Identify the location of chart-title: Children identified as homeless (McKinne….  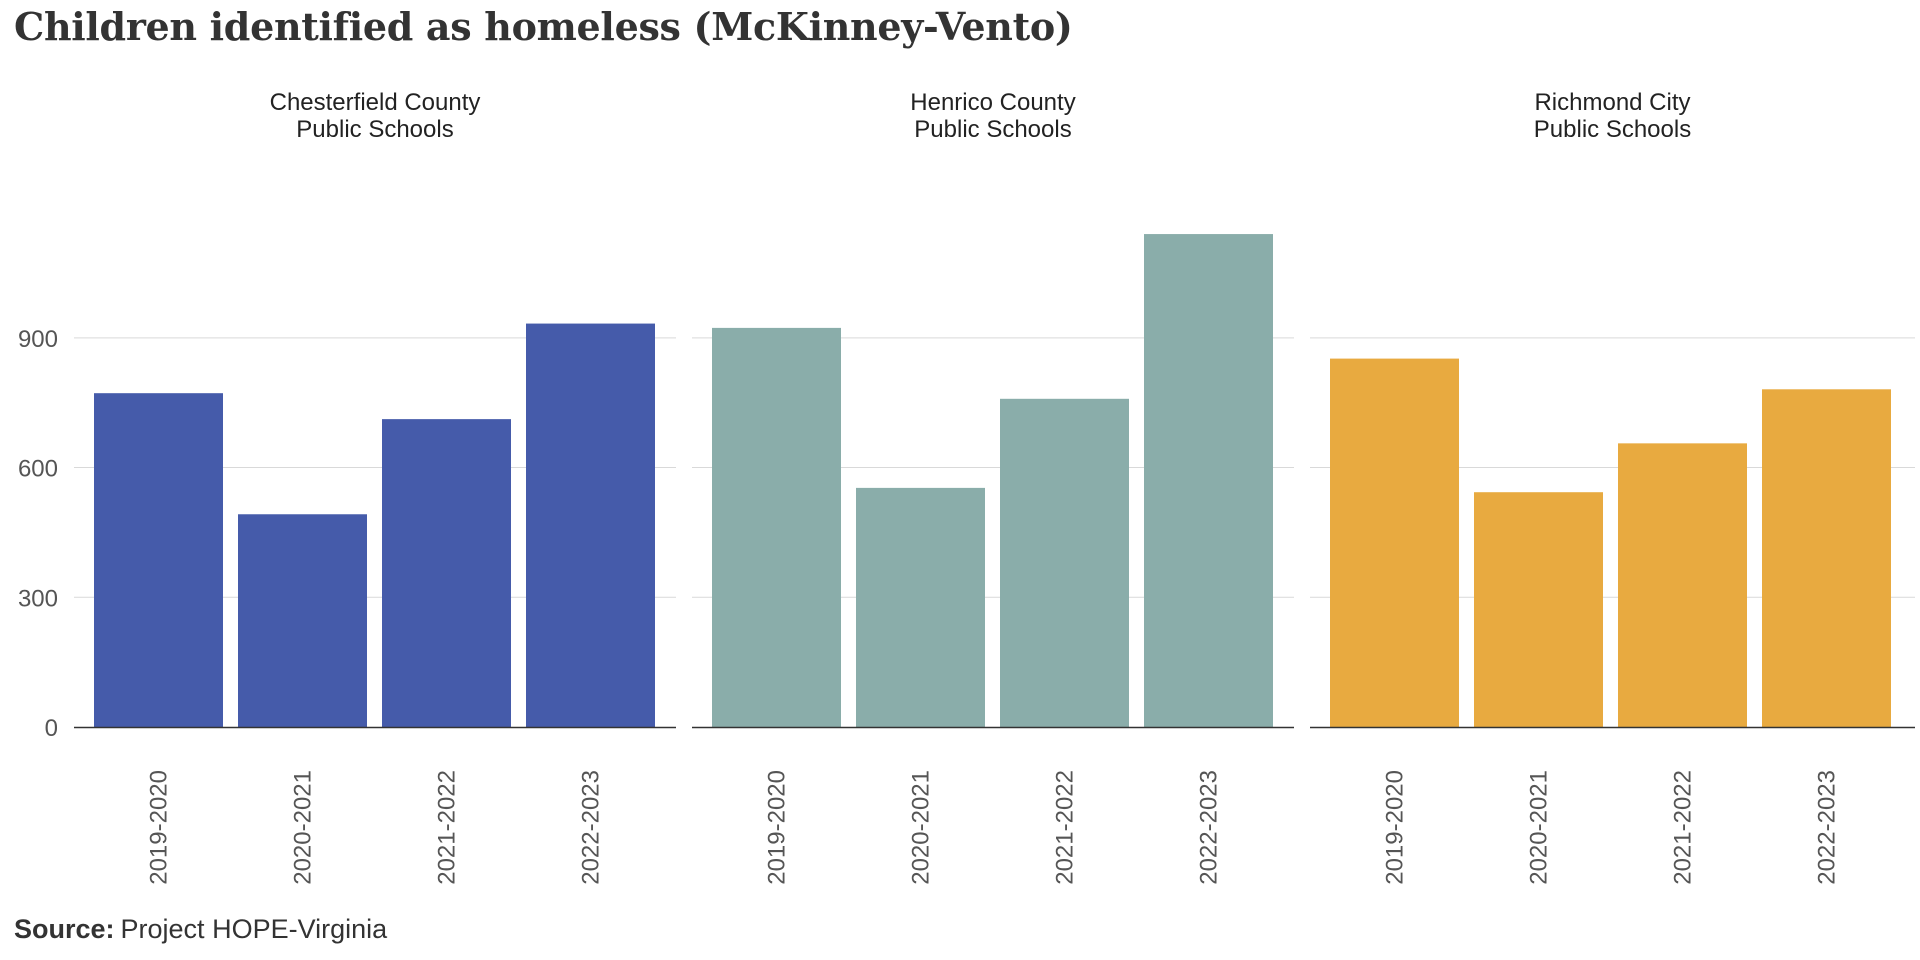
(543, 26).